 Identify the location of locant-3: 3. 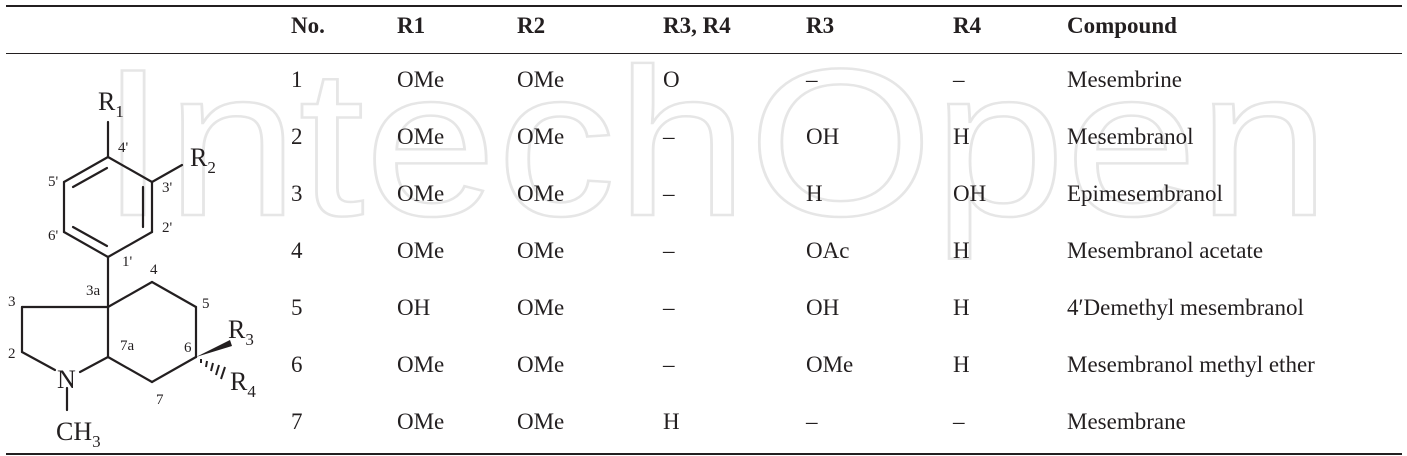
(12, 302).